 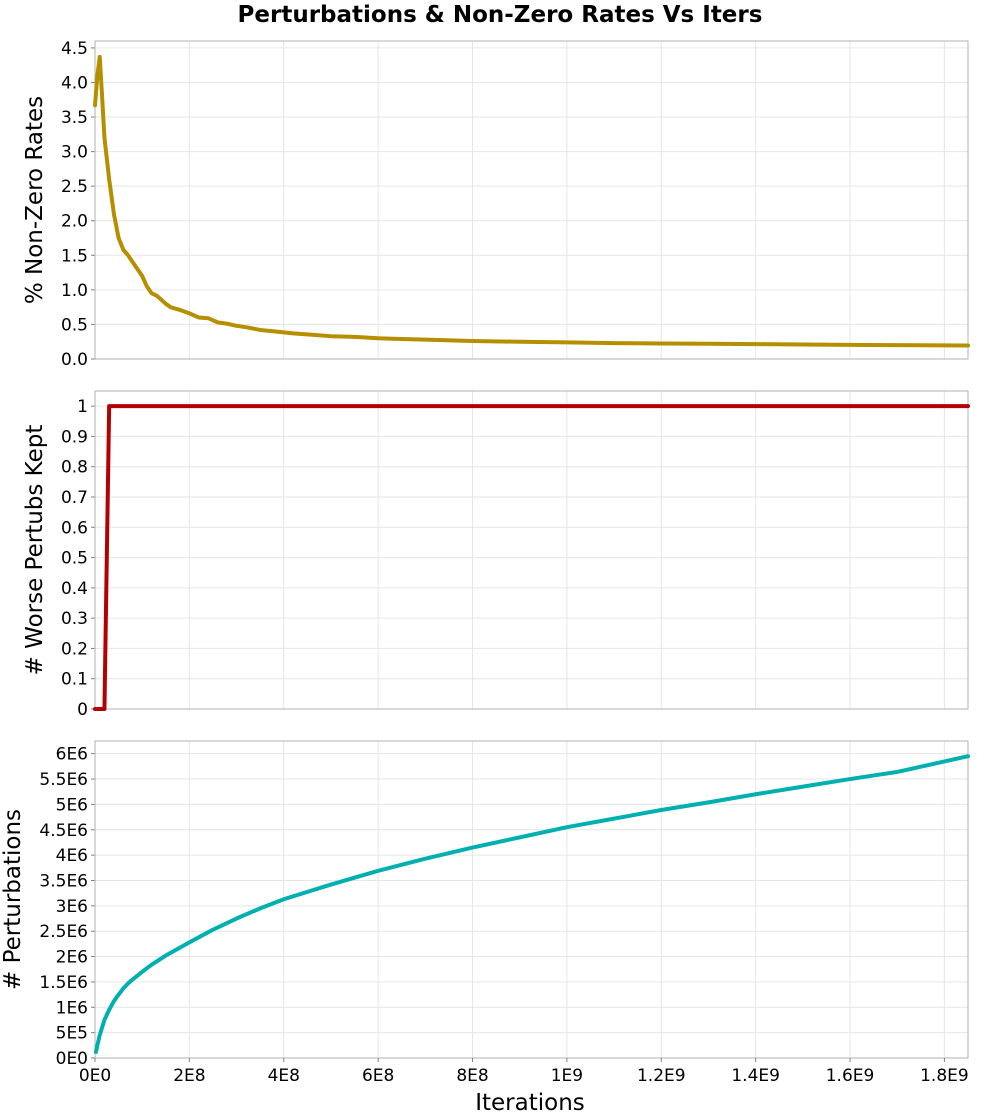 I want to click on x-tick-label: 1E9, so click(x=567, y=1076).